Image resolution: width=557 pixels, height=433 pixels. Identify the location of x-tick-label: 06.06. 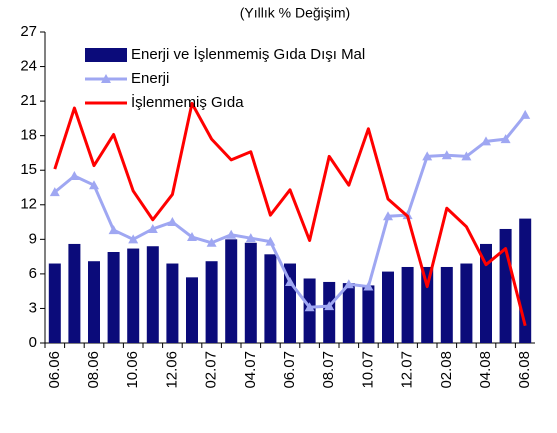
(54, 370).